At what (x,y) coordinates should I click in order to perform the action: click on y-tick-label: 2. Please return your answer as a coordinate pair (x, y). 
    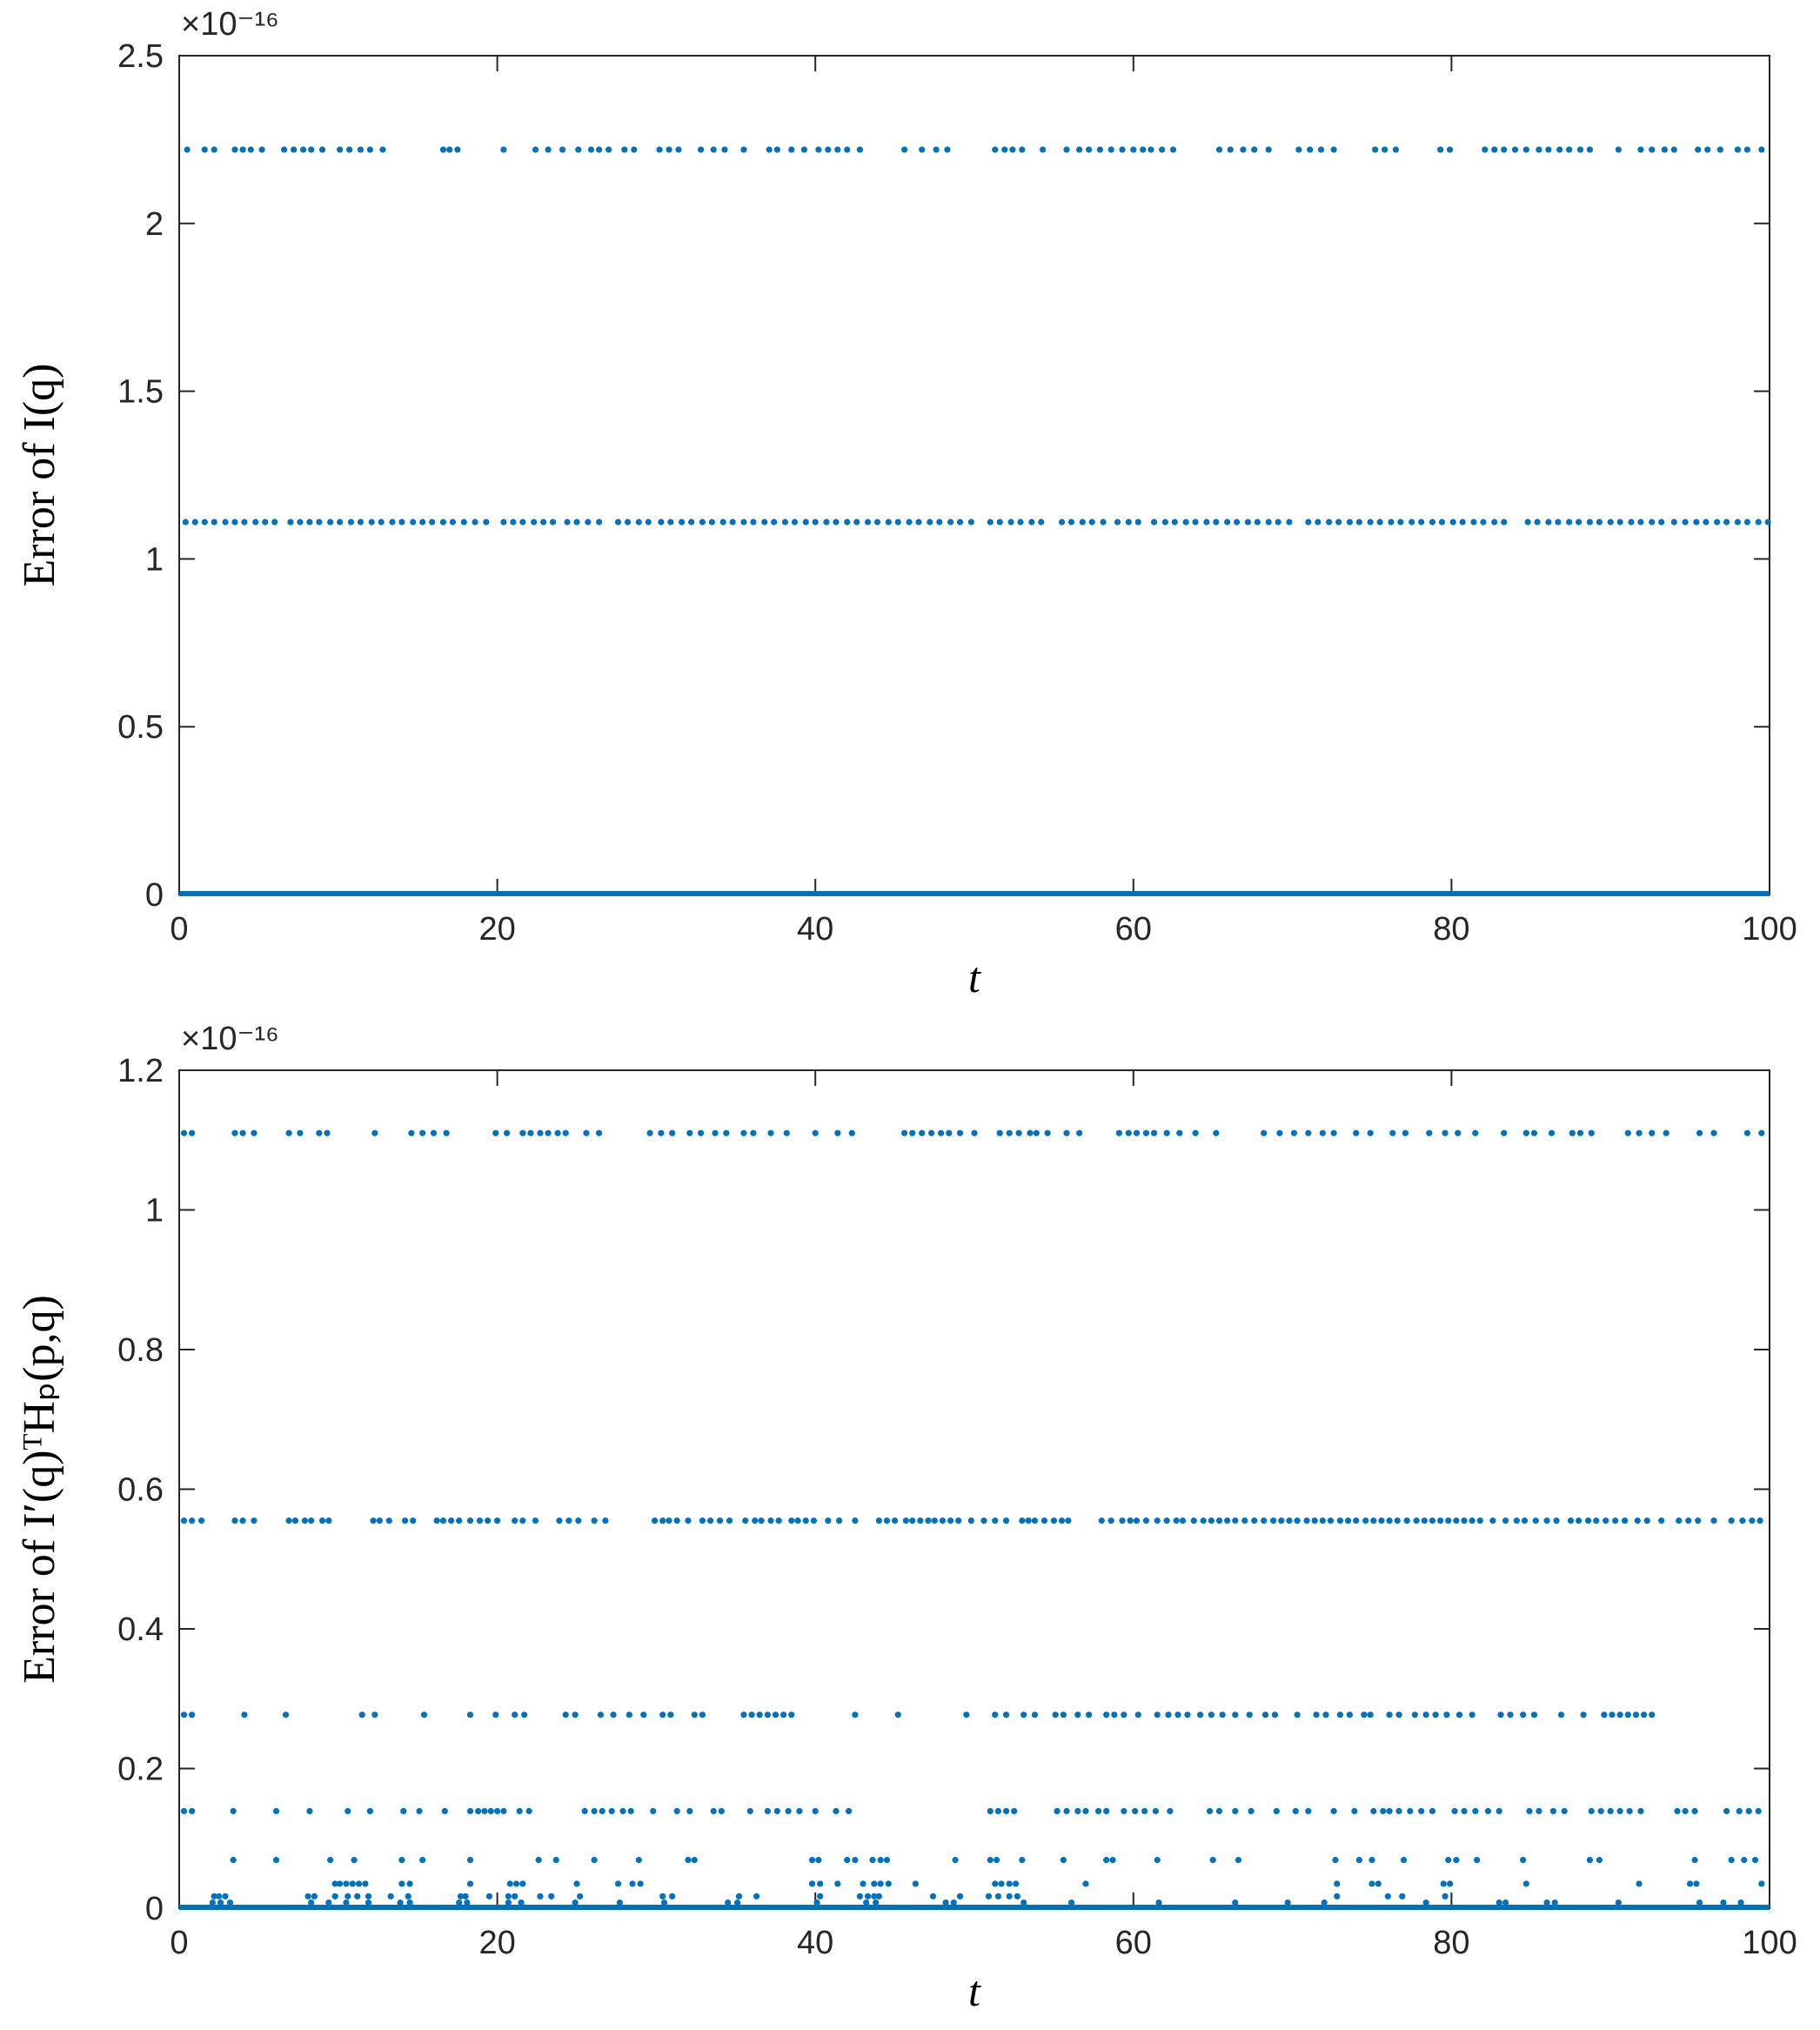
    Looking at the image, I should click on (154, 225).